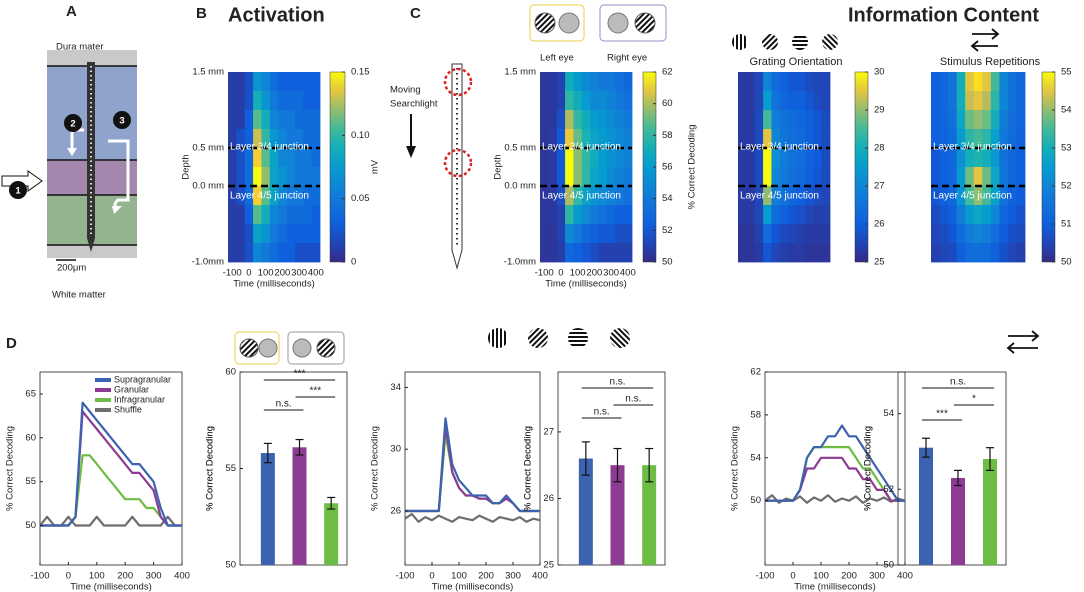 The image size is (1084, 592). Describe the element at coordinates (498, 166) in the screenshot. I see `y-axis-label: Depth` at that location.